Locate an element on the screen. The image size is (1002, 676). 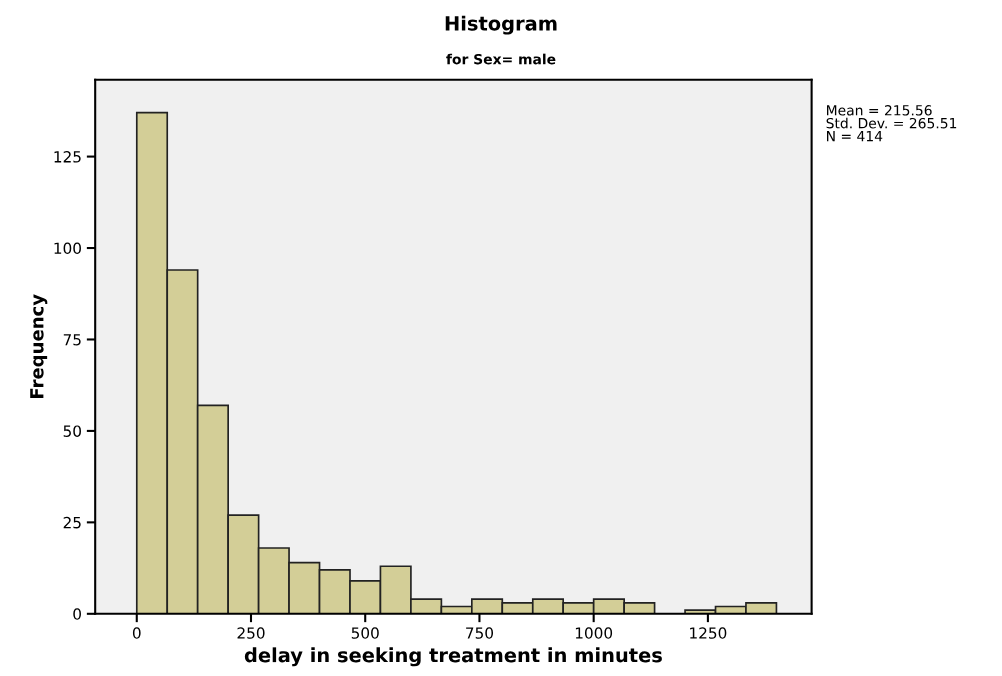
y-tick-label: 25 is located at coordinates (72, 522).